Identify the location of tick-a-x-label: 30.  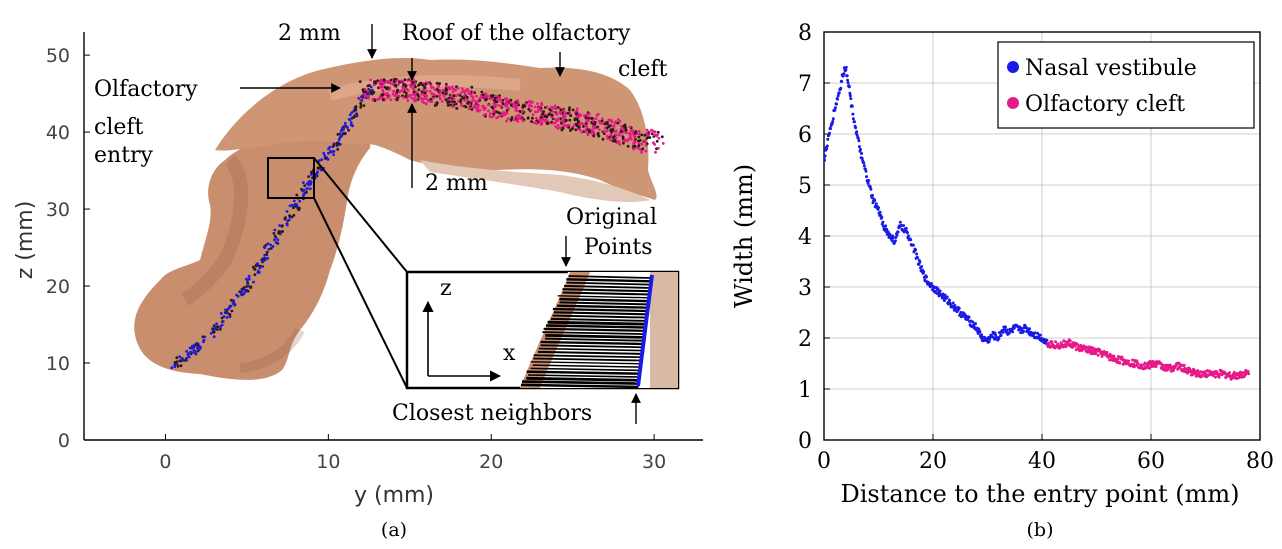
(654, 462).